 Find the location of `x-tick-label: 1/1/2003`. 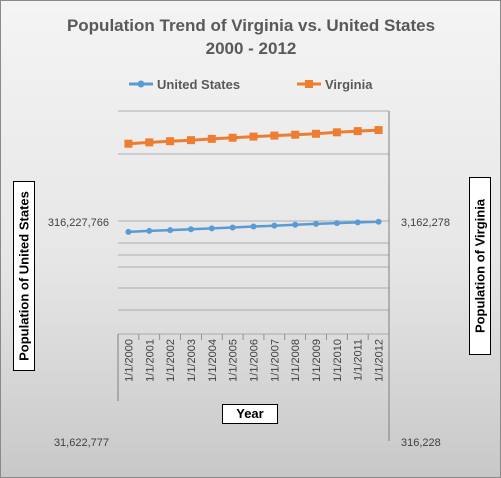

x-tick-label: 1/1/2003 is located at coordinates (192, 360).